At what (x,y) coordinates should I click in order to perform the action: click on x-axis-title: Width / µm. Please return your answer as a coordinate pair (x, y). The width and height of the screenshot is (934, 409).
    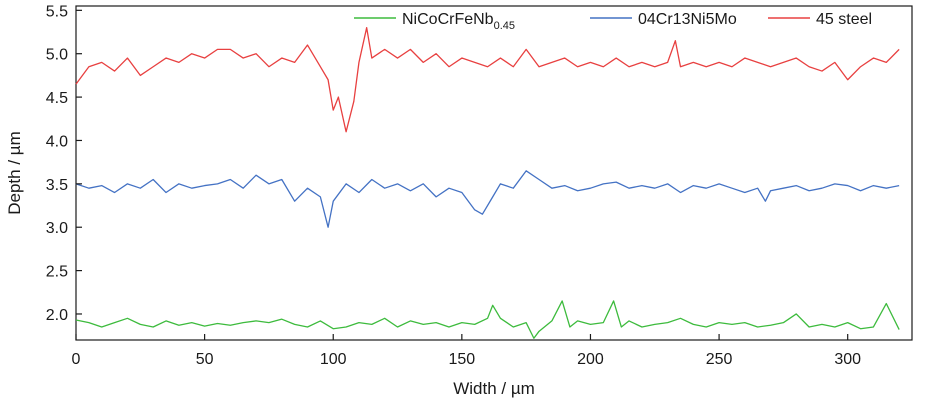
    Looking at the image, I should click on (494, 388).